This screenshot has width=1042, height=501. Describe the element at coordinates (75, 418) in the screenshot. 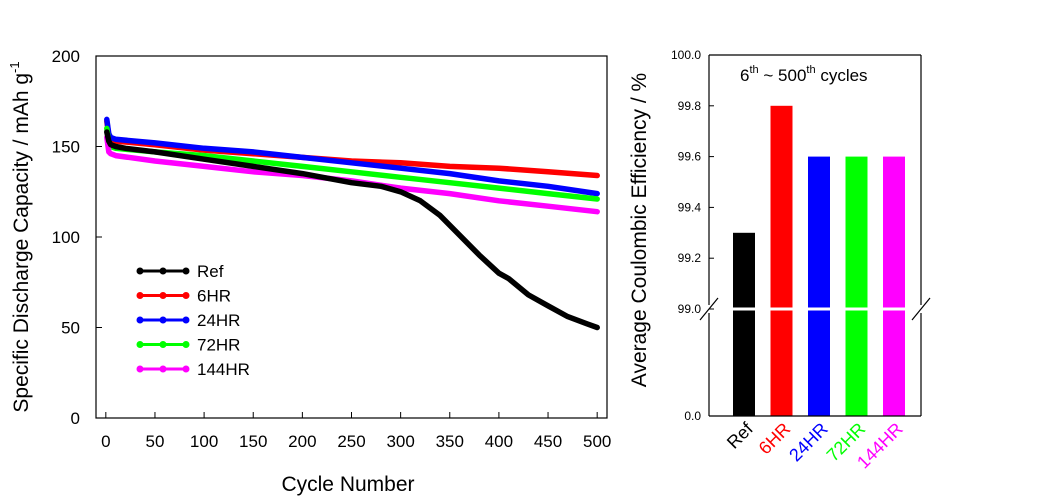

I see `capacity-y-tick-label: 0` at that location.